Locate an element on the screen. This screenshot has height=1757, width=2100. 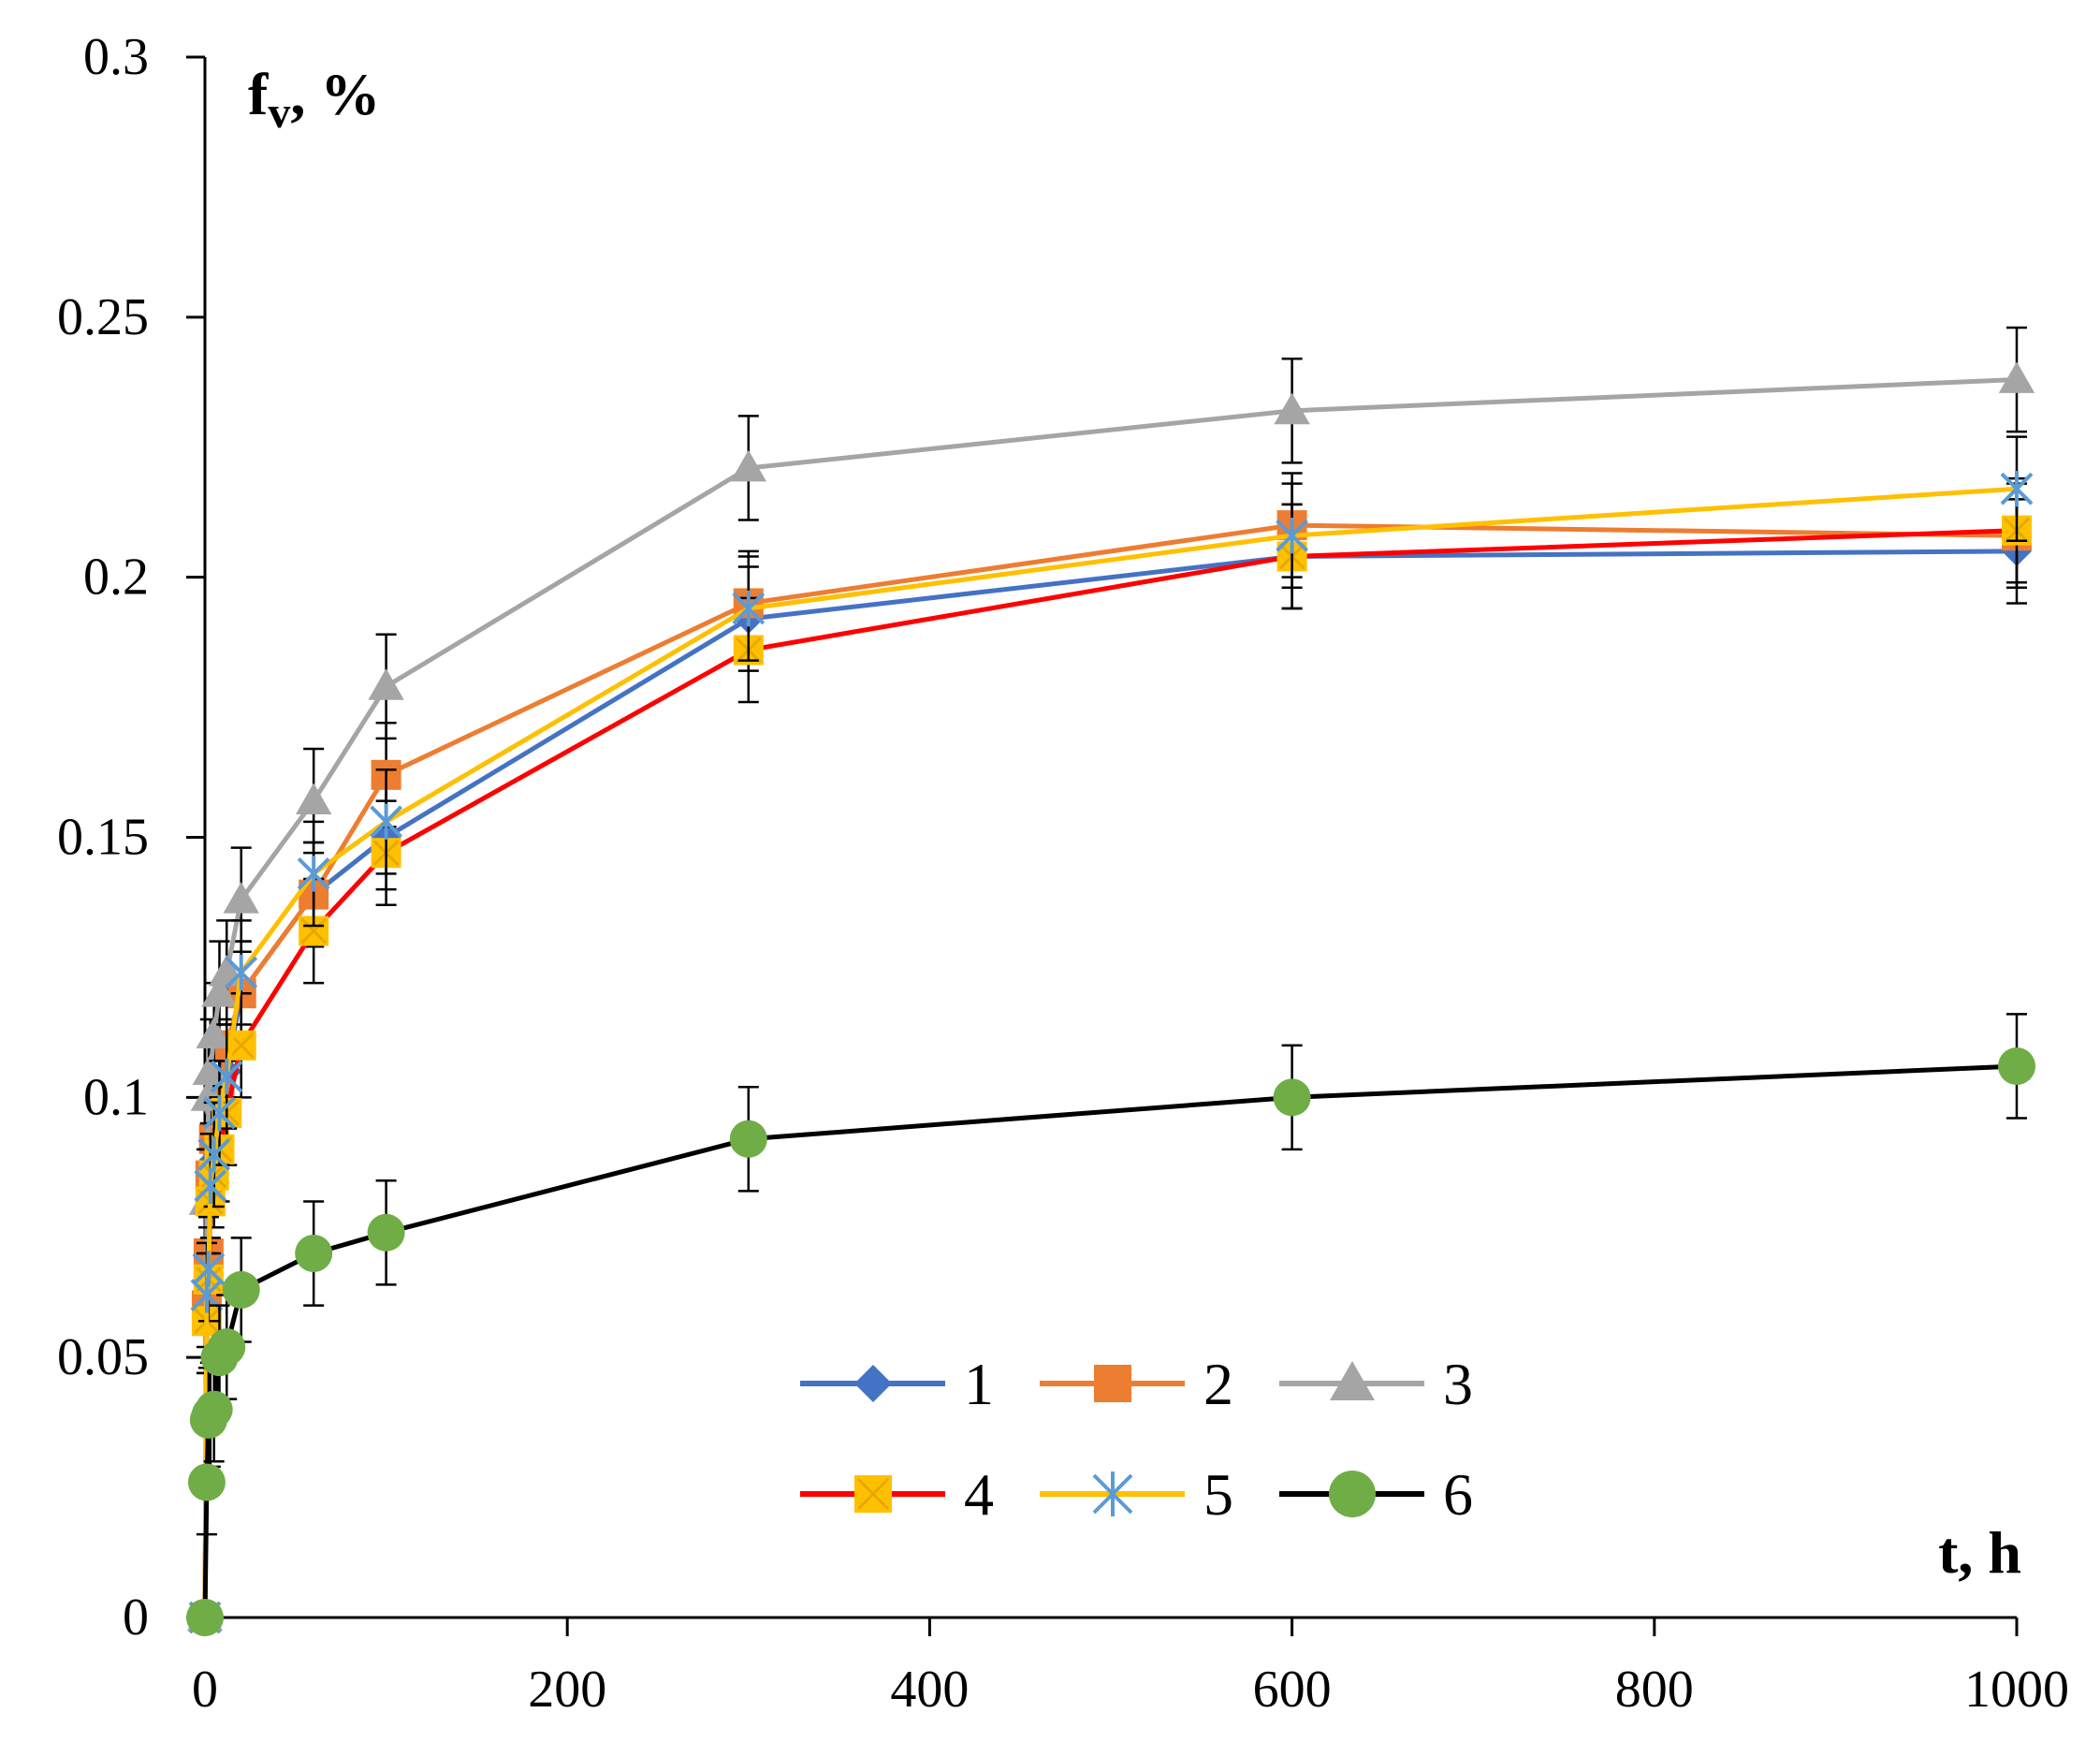
y-tick-label: 0.25 is located at coordinates (103, 317).